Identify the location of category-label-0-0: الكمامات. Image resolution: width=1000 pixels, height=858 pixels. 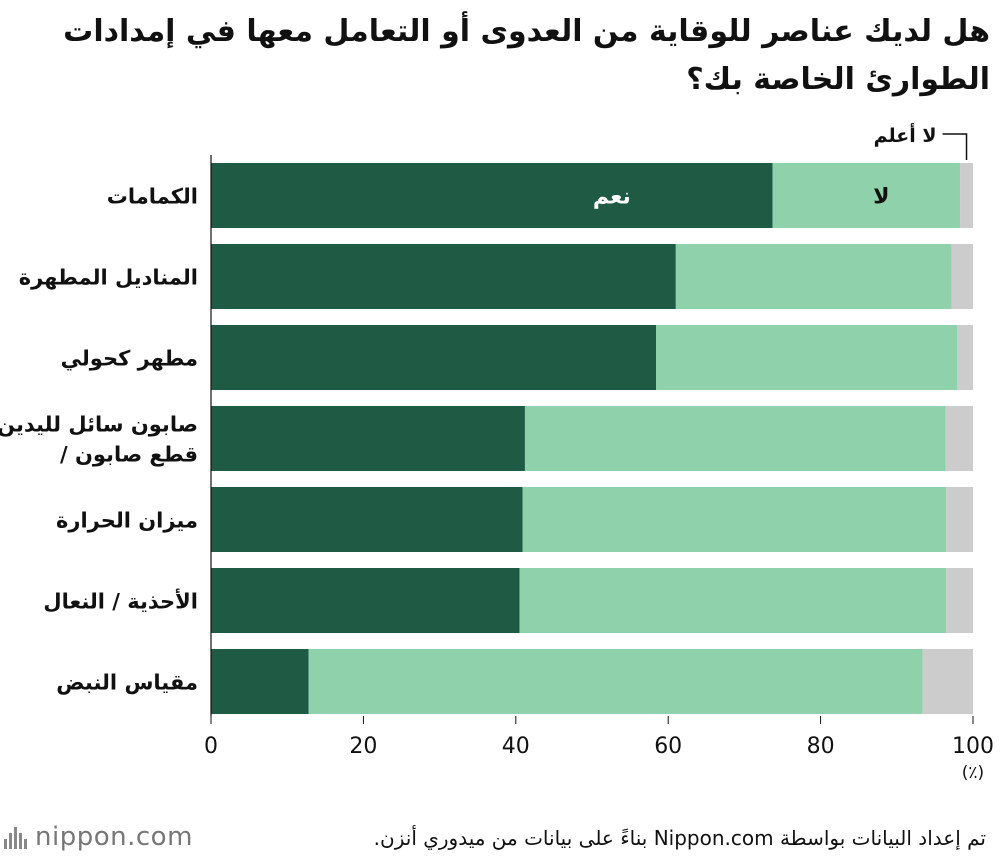
(152, 197).